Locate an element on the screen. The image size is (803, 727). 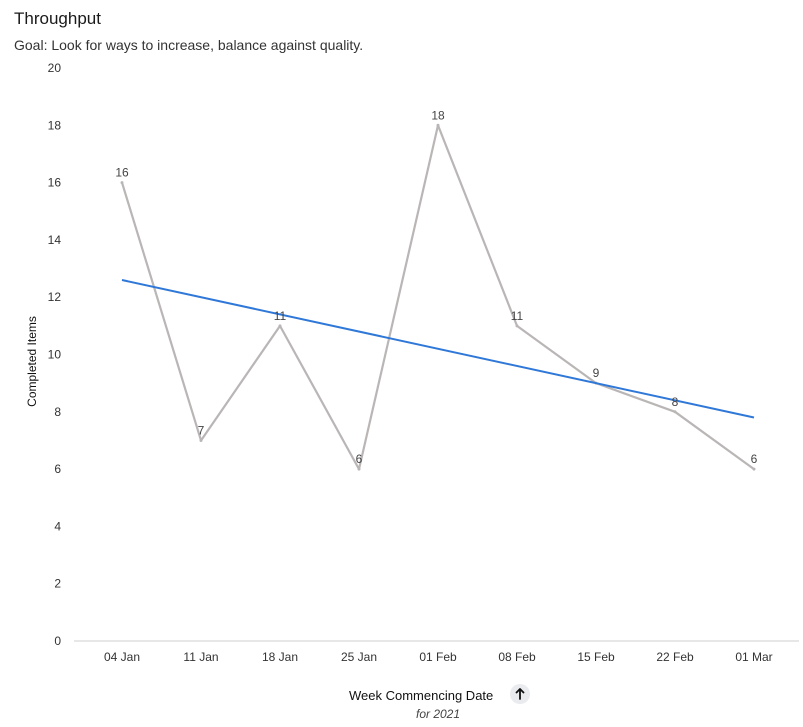
data-label: 16 is located at coordinates (122, 173).